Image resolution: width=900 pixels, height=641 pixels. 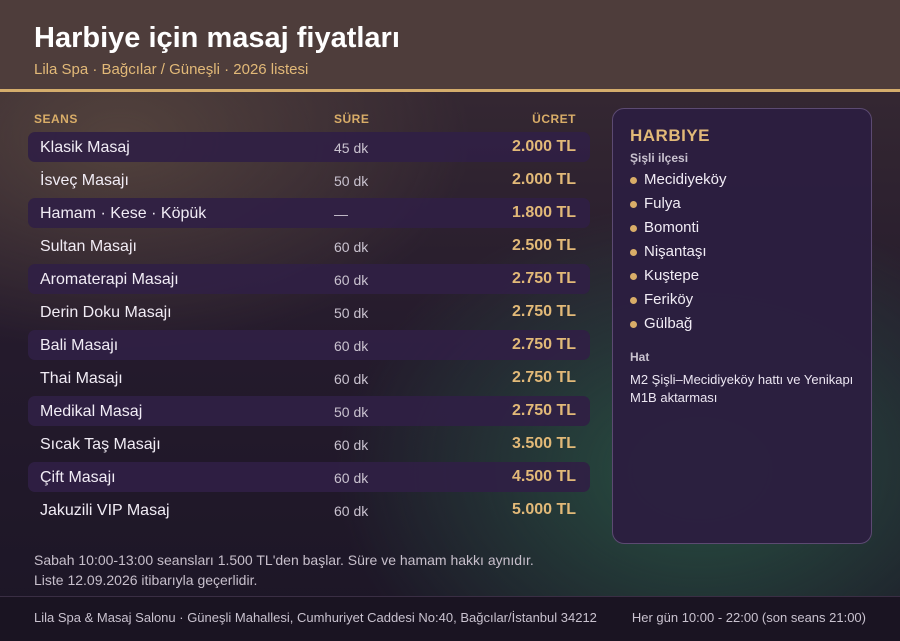 I want to click on table-row: Medikal Masaj 50 dk 2.750 TL, so click(x=309, y=411).